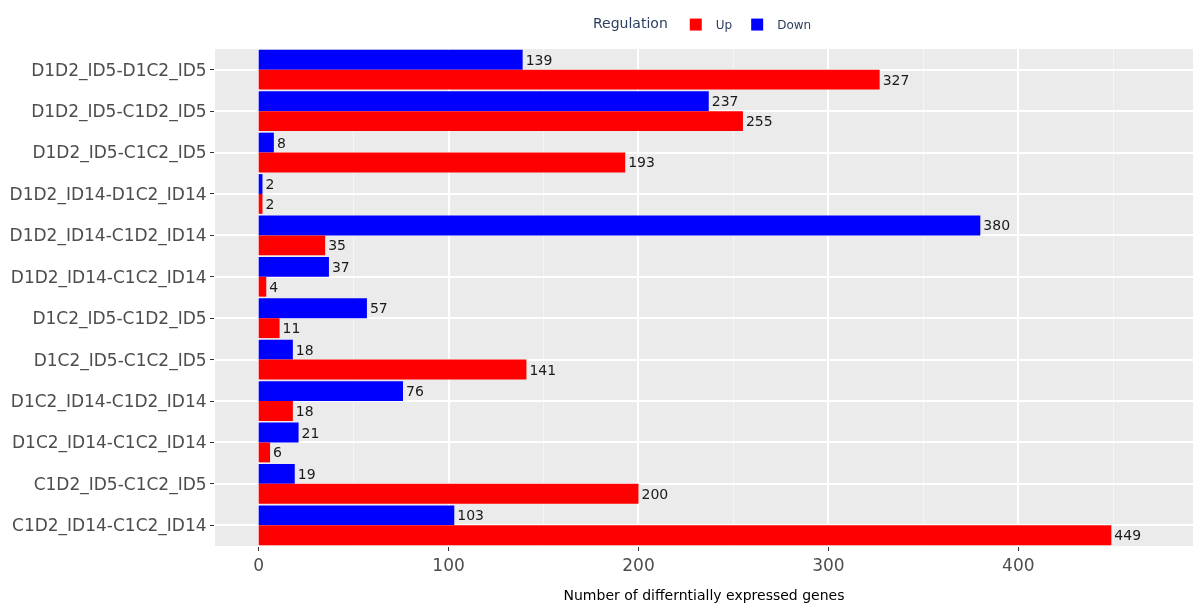 The height and width of the screenshot is (610, 1203). What do you see at coordinates (119, 70) in the screenshot?
I see `y-tick-label: D1D2_ID5-D1C2_ID5` at bounding box center [119, 70].